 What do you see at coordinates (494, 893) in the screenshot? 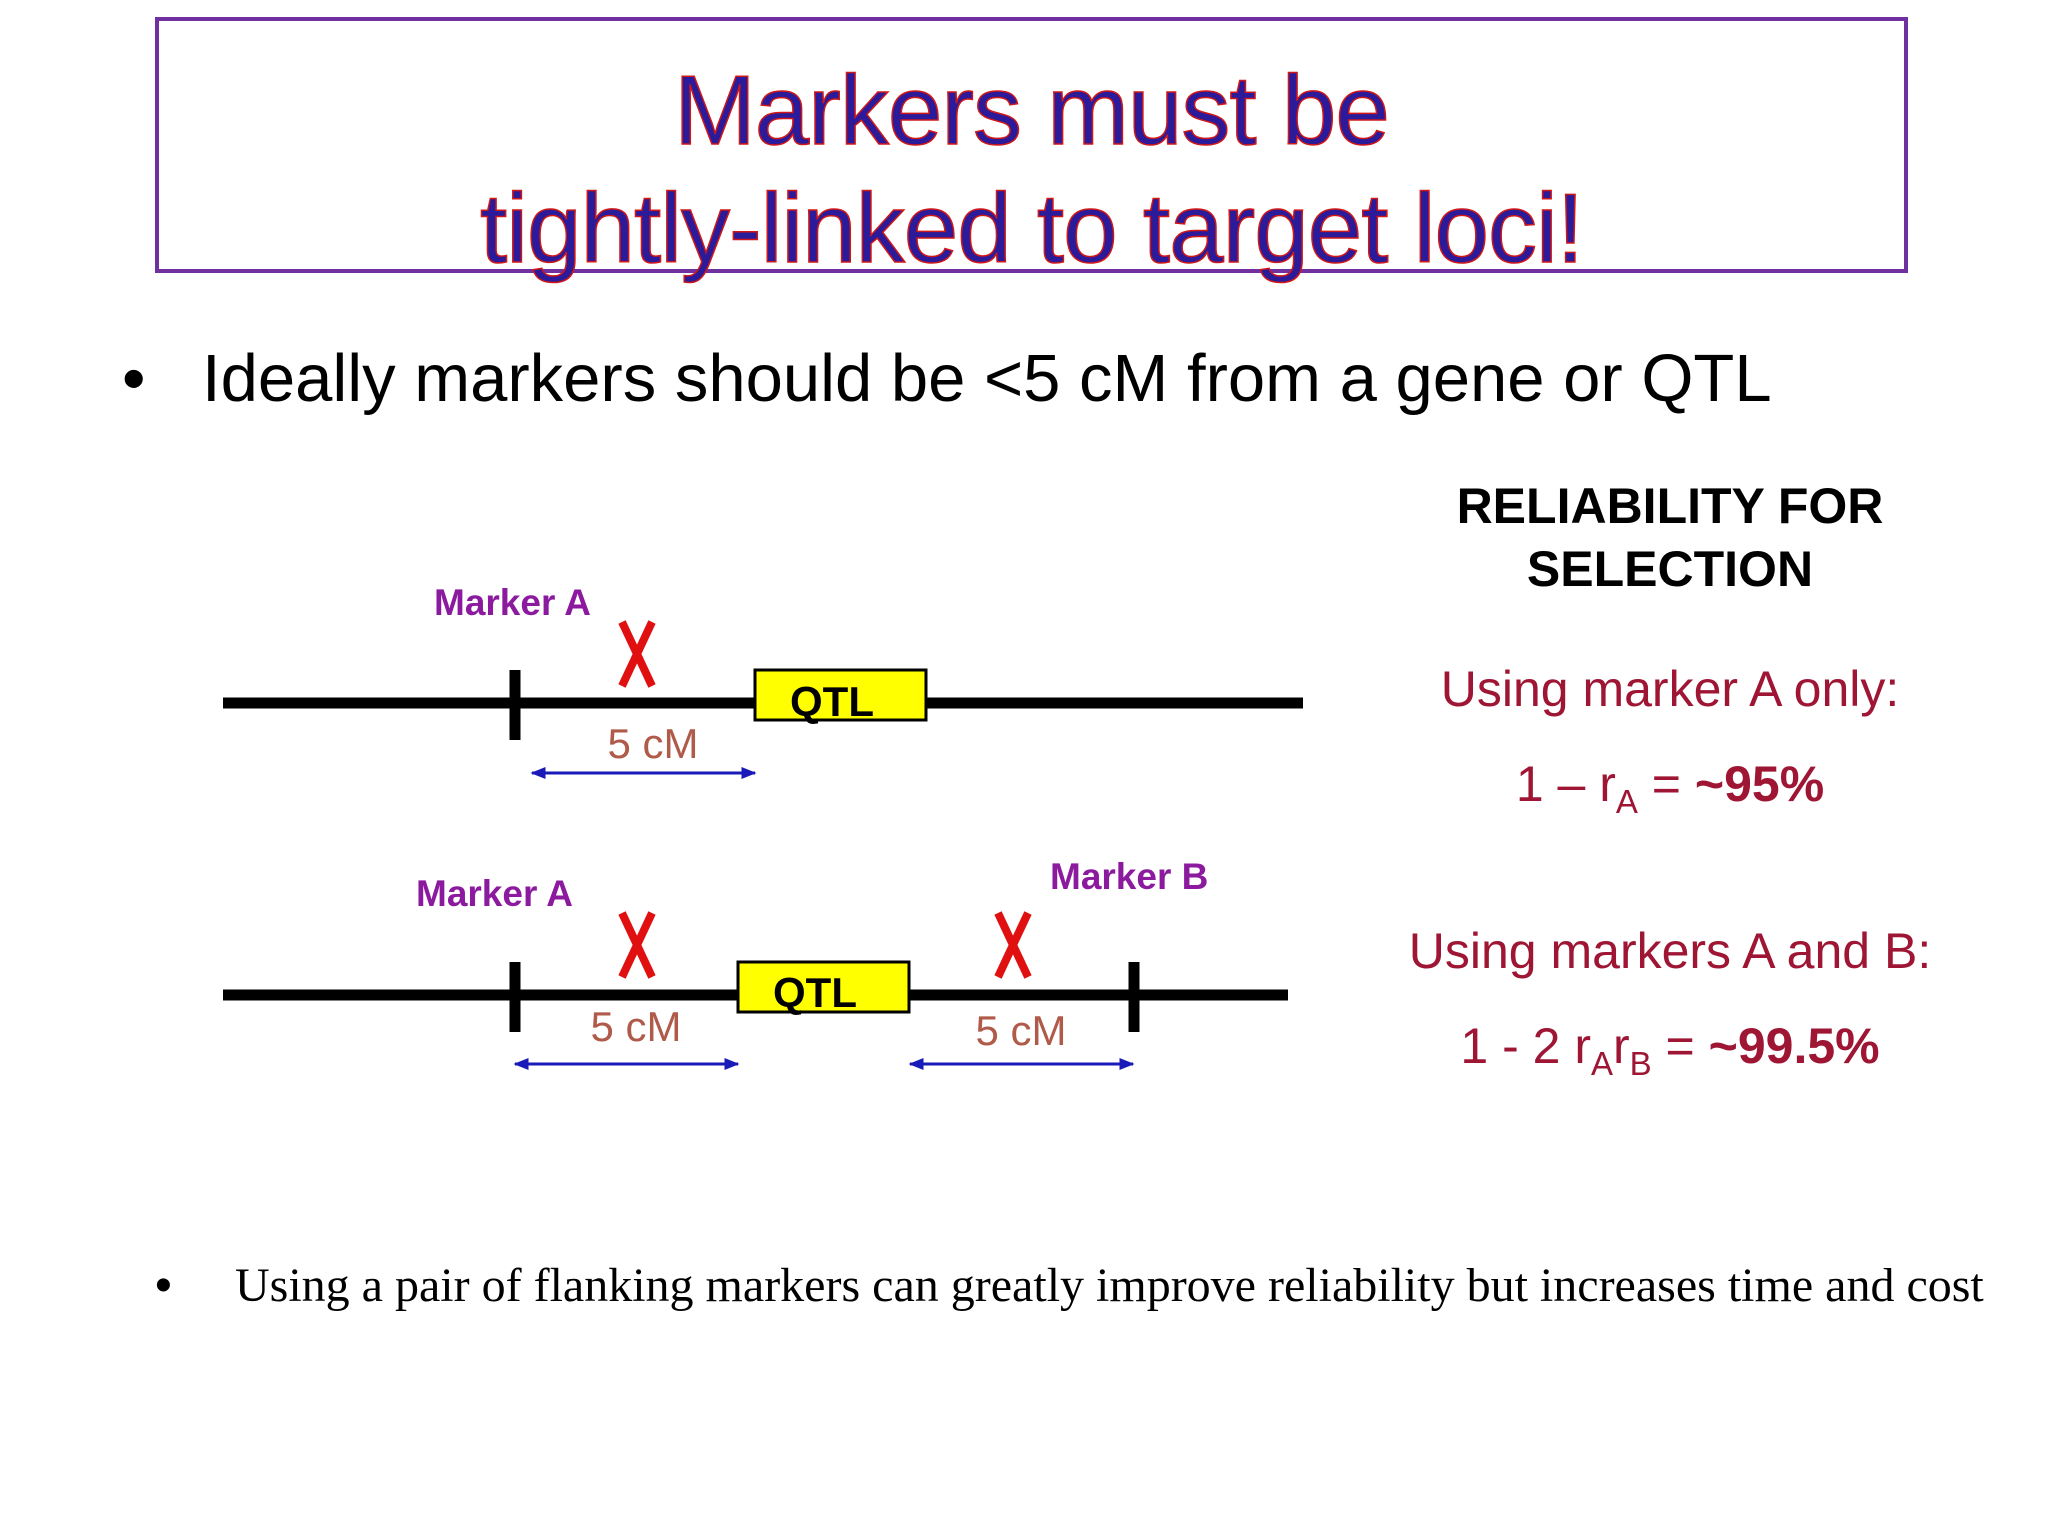
I see `marker-a-label-bottom: Marker A` at bounding box center [494, 893].